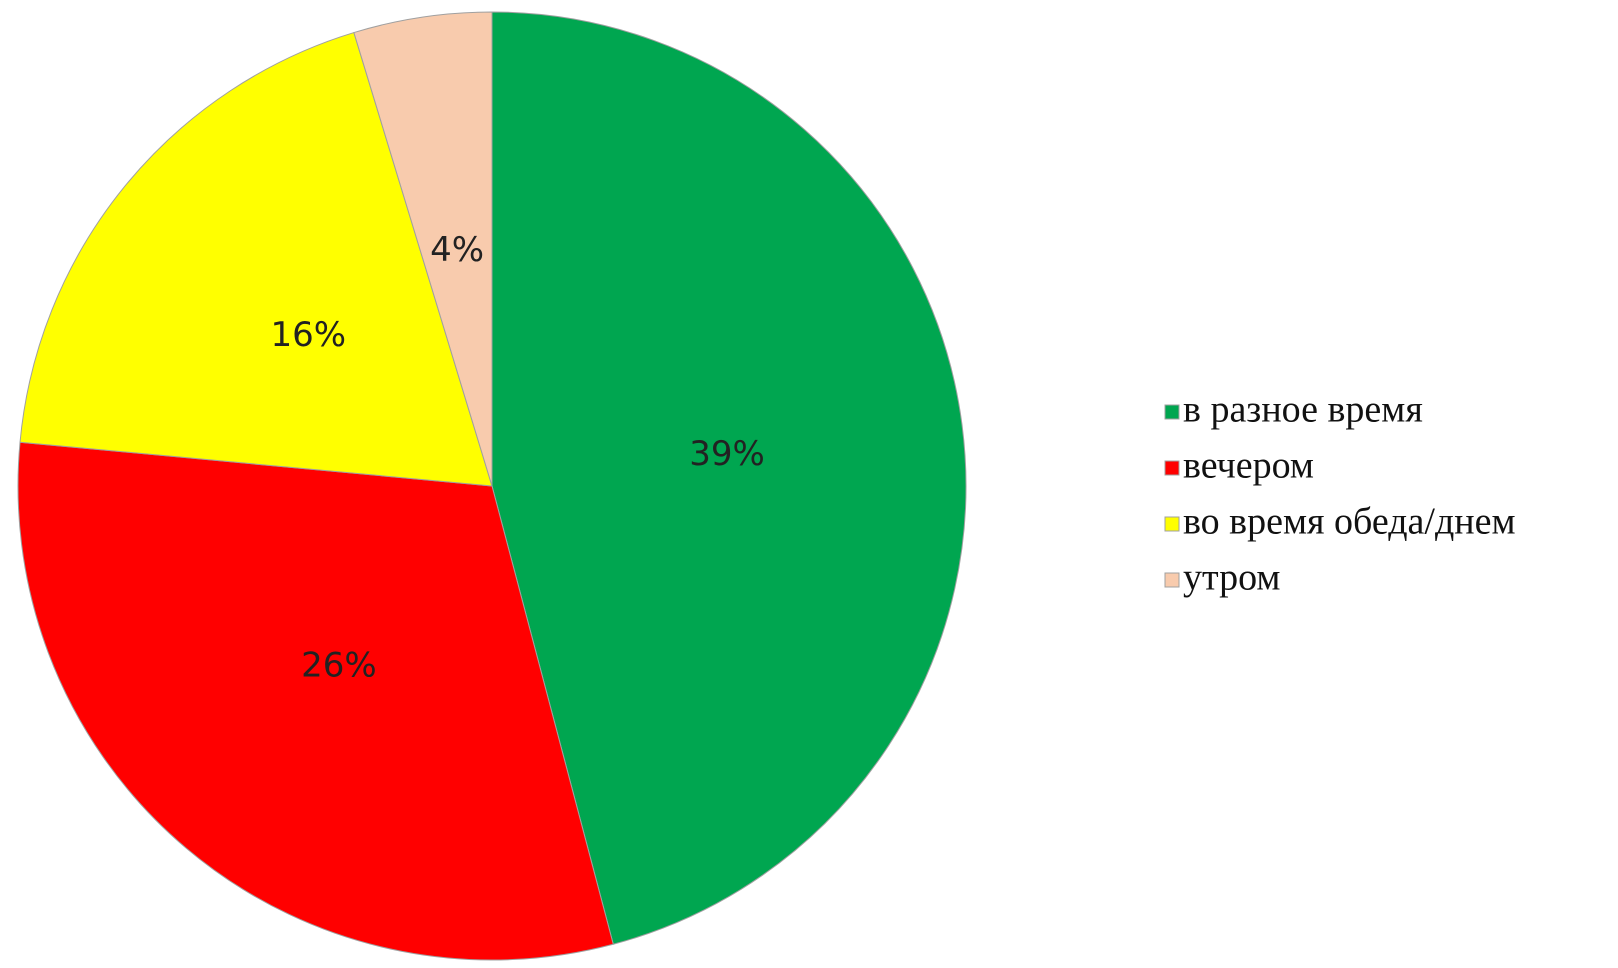 The width and height of the screenshot is (1618, 968). Describe the element at coordinates (457, 250) in the screenshot. I see `data-label: 4%` at that location.